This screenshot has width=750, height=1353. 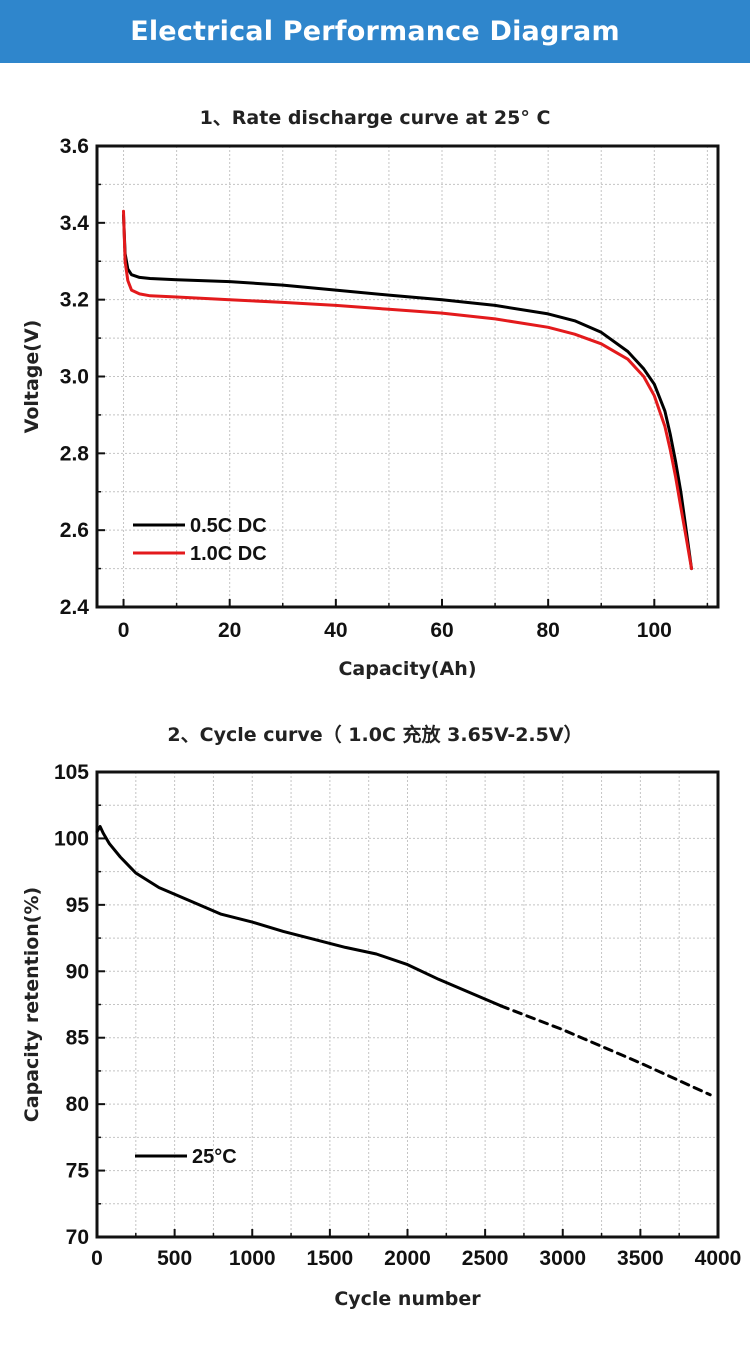 What do you see at coordinates (375, 735) in the screenshot?
I see `cycle-chart-title: 2、Cycle curve（ 1.0C 充放 3.65V-2.5V）` at bounding box center [375, 735].